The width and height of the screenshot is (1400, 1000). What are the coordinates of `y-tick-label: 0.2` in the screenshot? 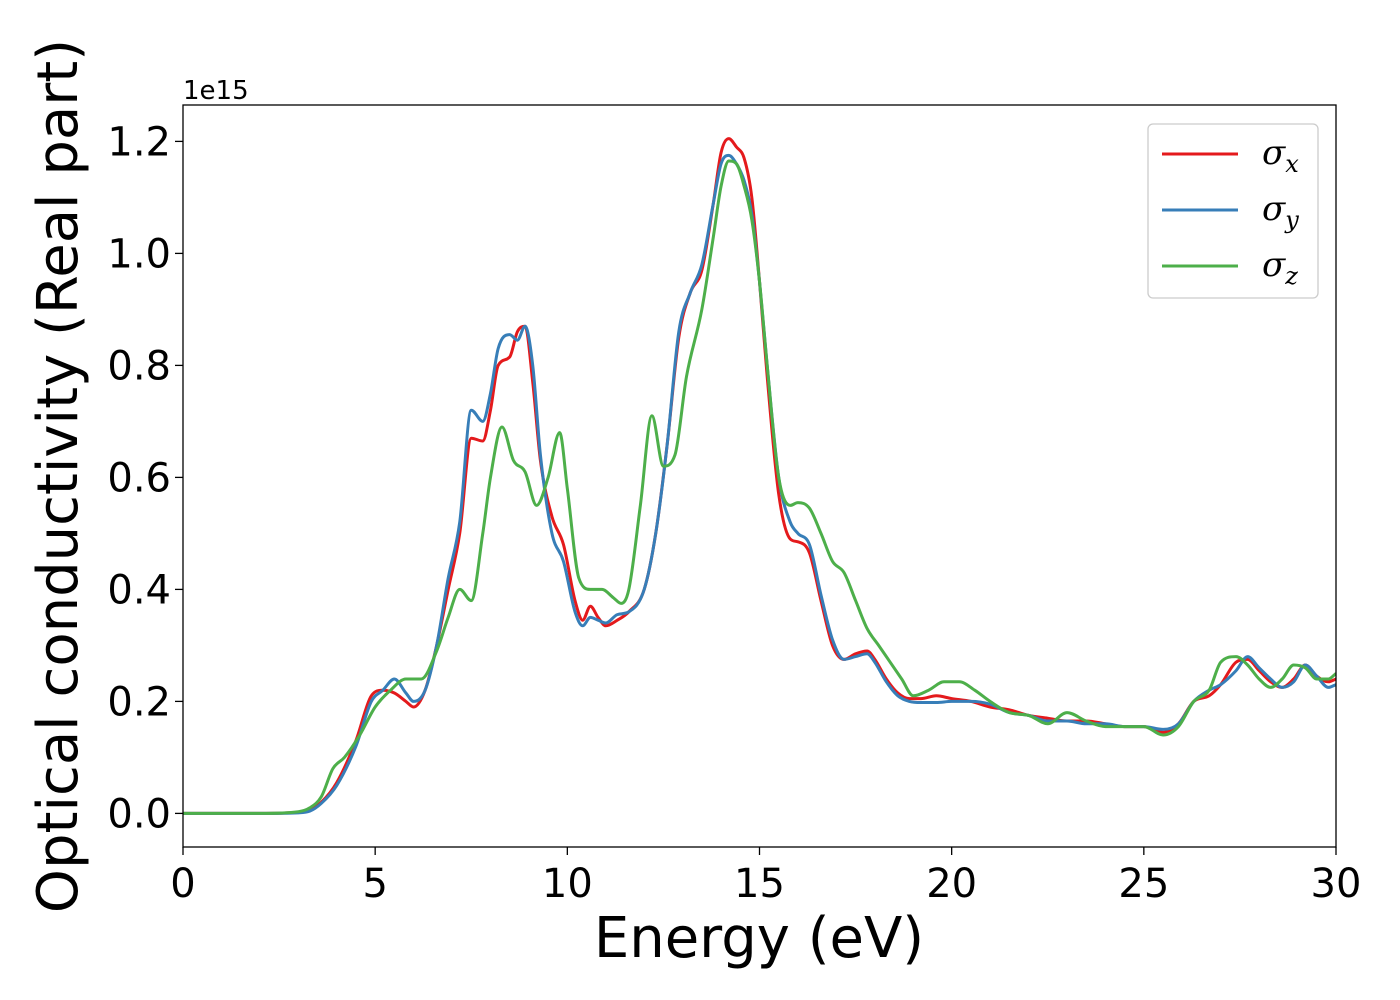 It's located at (139, 702).